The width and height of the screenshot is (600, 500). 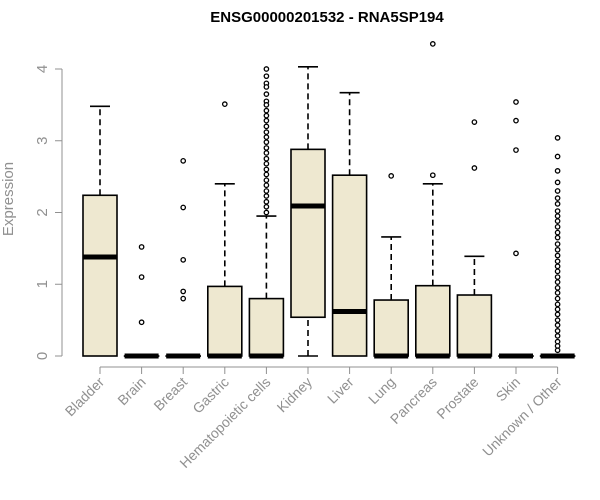 I want to click on chart-title: ENSG00000201532 - RNA5SP194, so click(x=327, y=17).